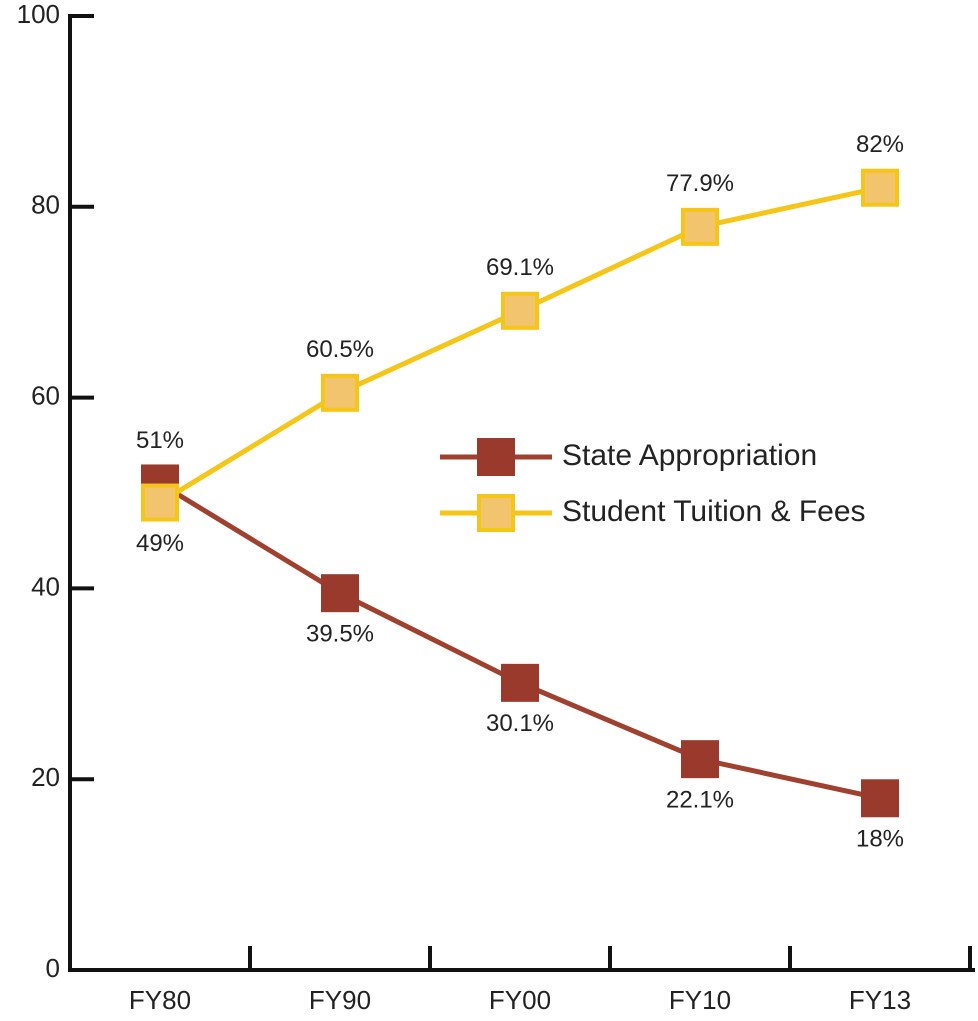 The height and width of the screenshot is (1021, 978). I want to click on value-label: 82%, so click(880, 144).